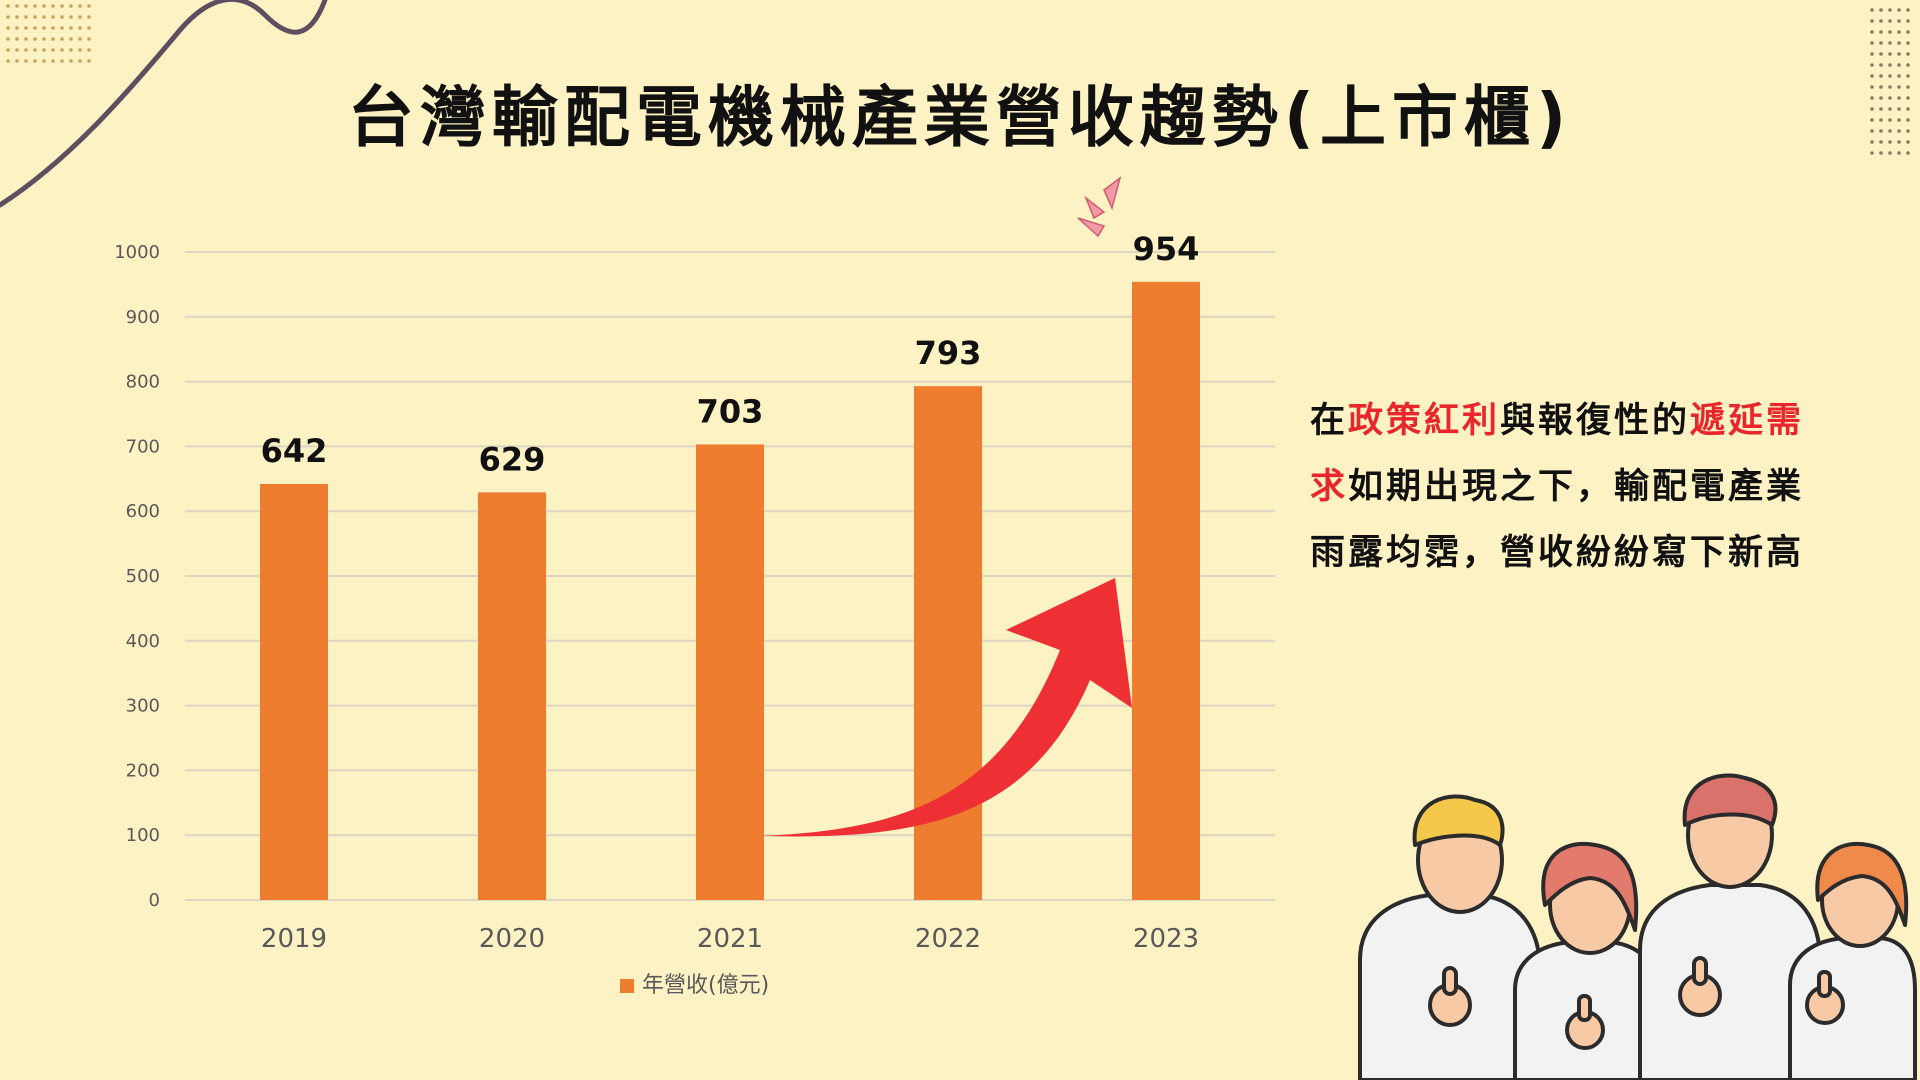  What do you see at coordinates (960, 117) in the screenshot?
I see `page-title: 台灣輸配電機械產業營收趨勢(上市櫃)` at bounding box center [960, 117].